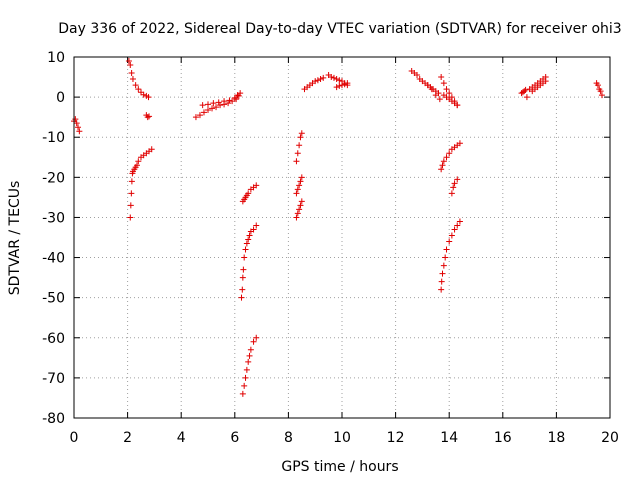  I want to click on series-arc-d, so click(218, 105).